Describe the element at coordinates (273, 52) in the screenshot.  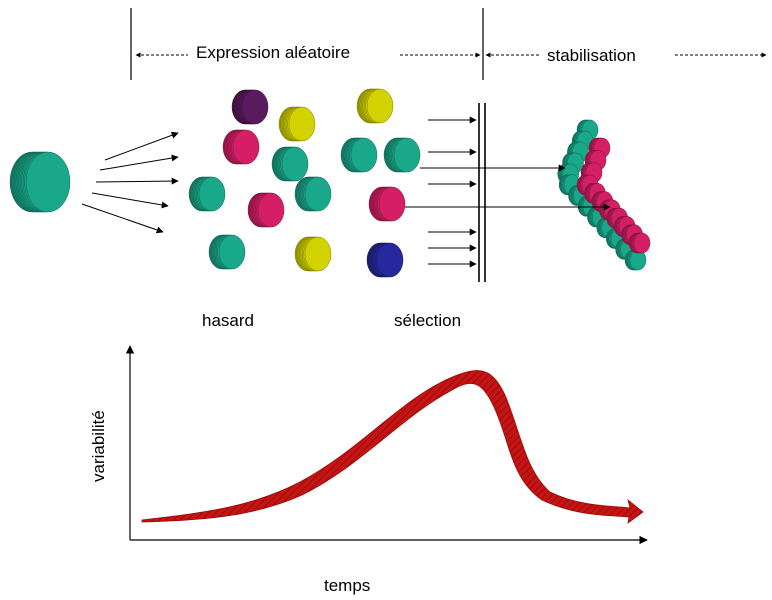
I see `expression-label: Expression aléatoire` at that location.